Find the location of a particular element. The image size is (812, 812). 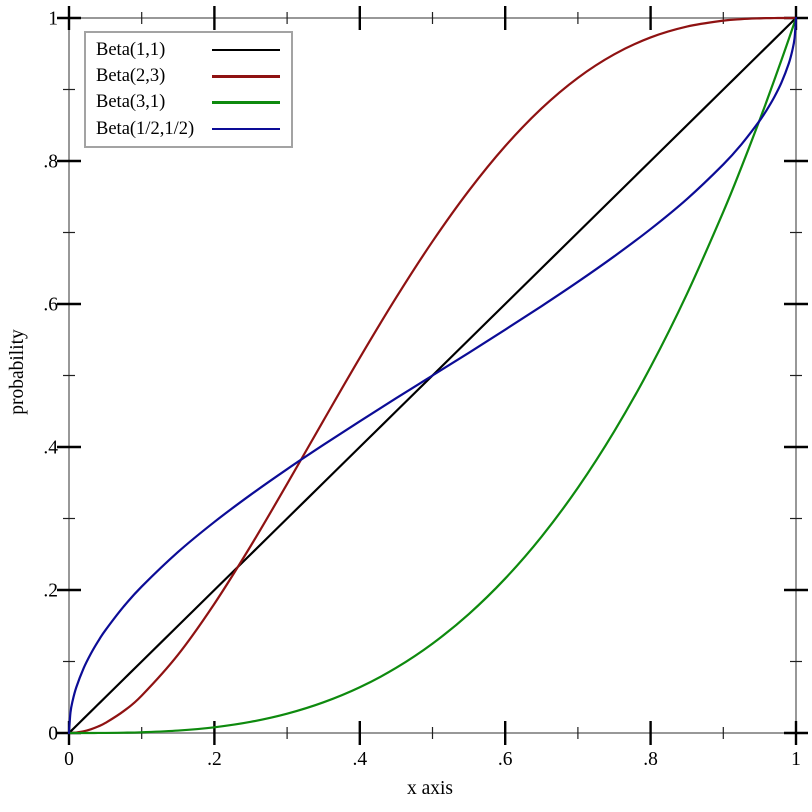

y-tick-label: .2 is located at coordinates (50, 591).